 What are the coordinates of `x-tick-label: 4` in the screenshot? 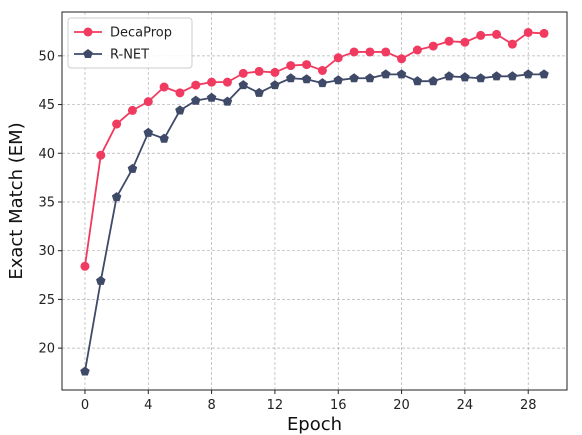 It's located at (148, 405).